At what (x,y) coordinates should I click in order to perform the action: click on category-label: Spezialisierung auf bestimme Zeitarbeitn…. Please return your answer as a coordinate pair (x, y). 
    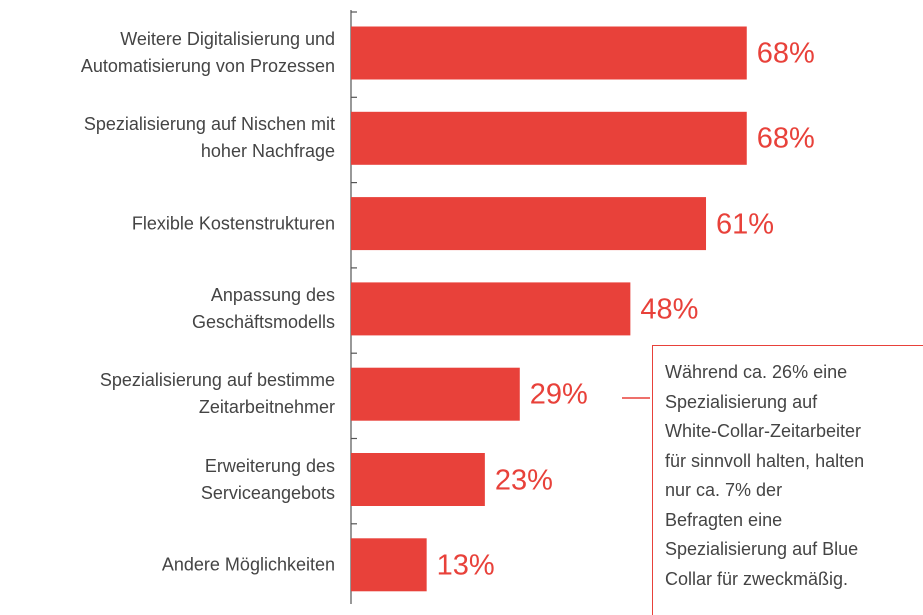
    Looking at the image, I should click on (217, 394).